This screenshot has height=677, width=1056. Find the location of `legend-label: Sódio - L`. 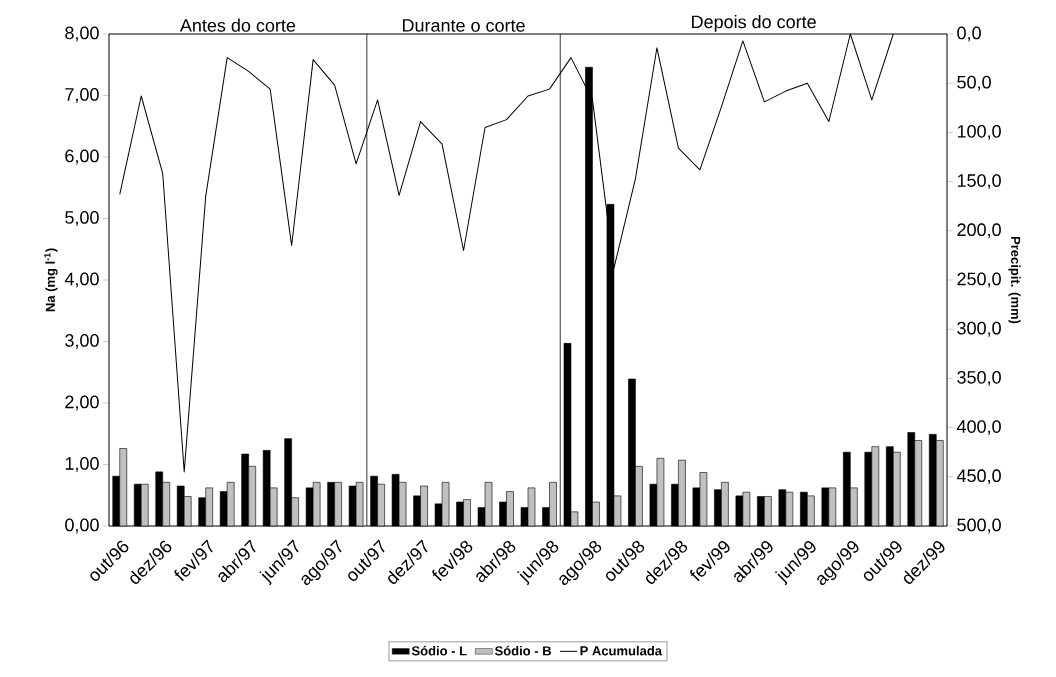

legend-label: Sódio - L is located at coordinates (439, 650).